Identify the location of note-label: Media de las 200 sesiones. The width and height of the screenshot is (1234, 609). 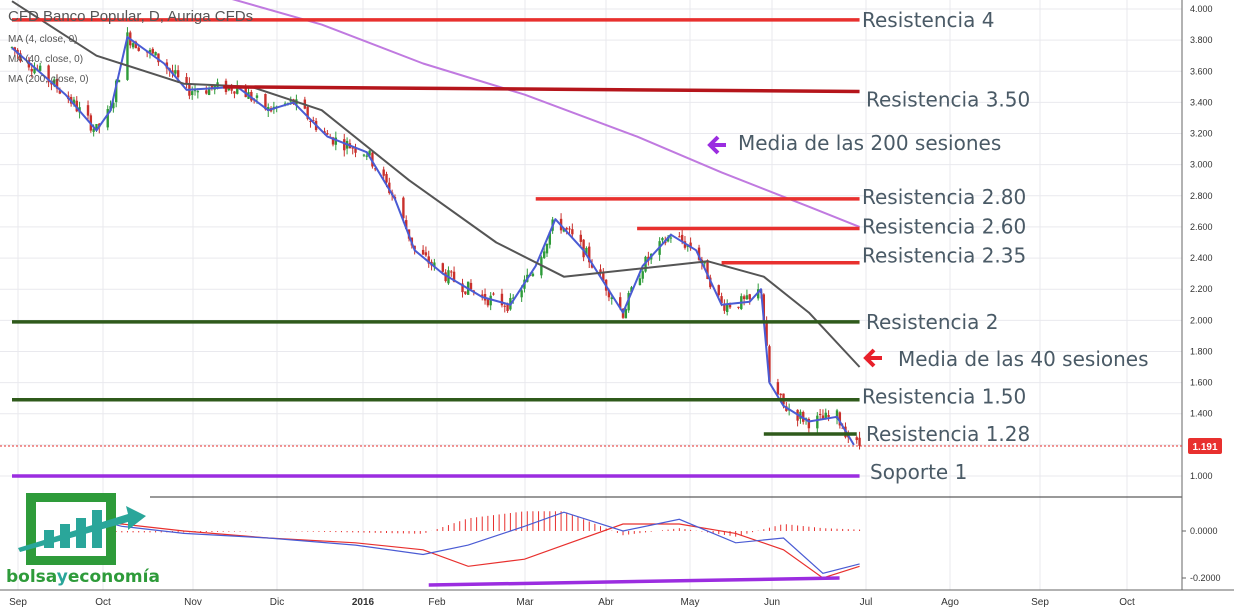
(869, 143).